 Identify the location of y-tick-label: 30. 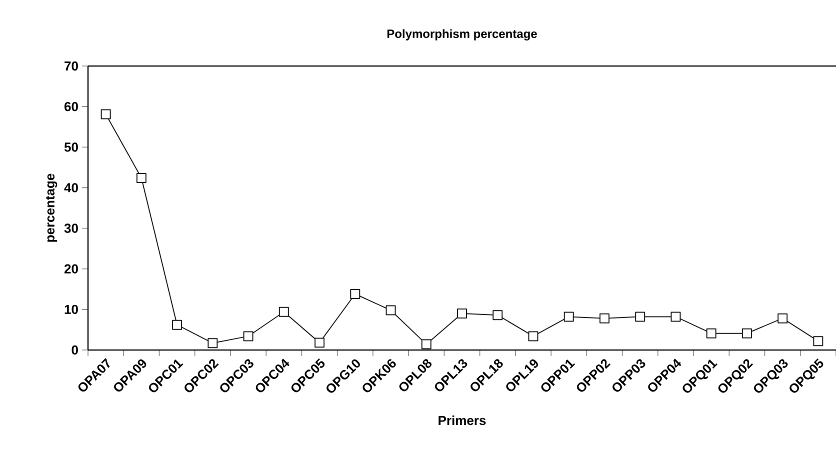
(71, 228).